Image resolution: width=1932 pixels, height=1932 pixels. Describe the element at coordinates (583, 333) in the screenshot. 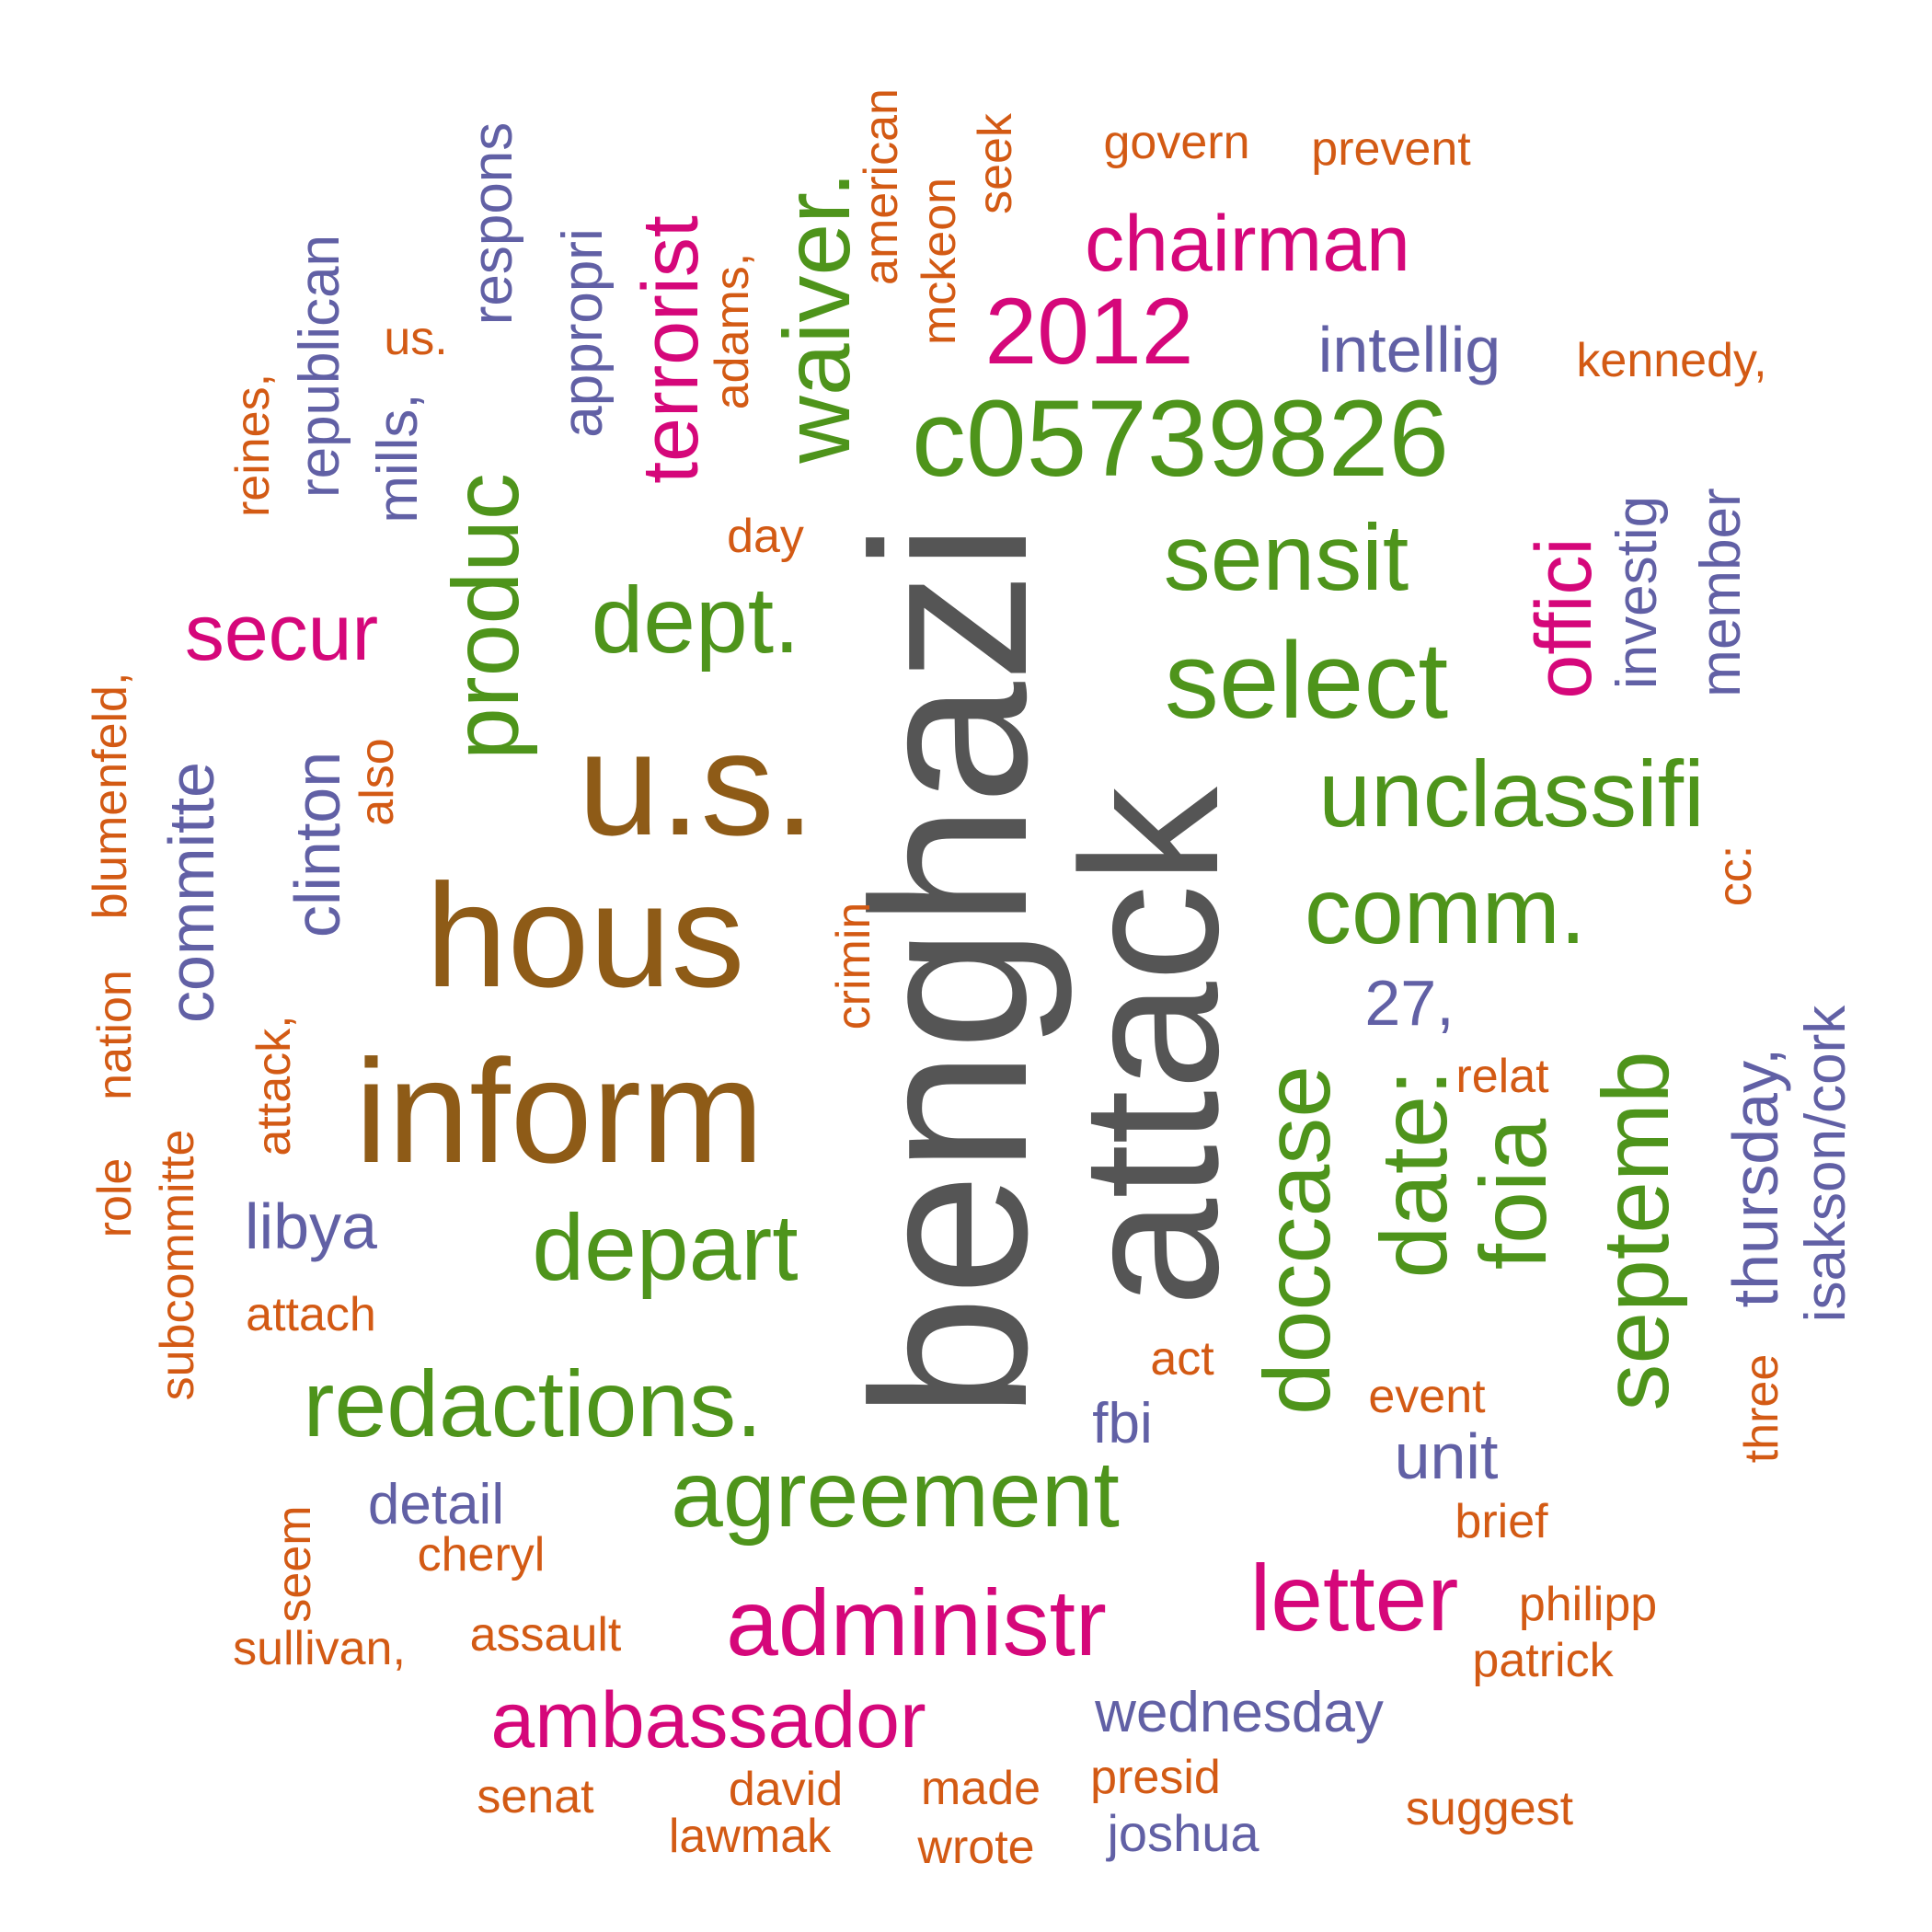

I see `word-appropri: appropri` at that location.